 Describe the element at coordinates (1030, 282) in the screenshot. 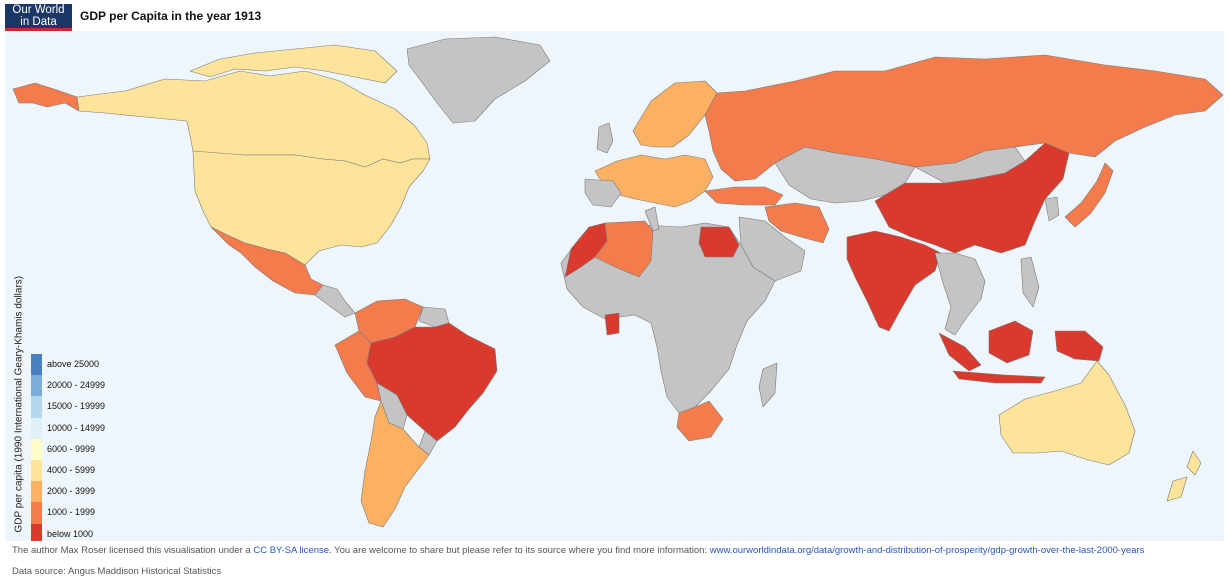

I see `country-philippines` at that location.